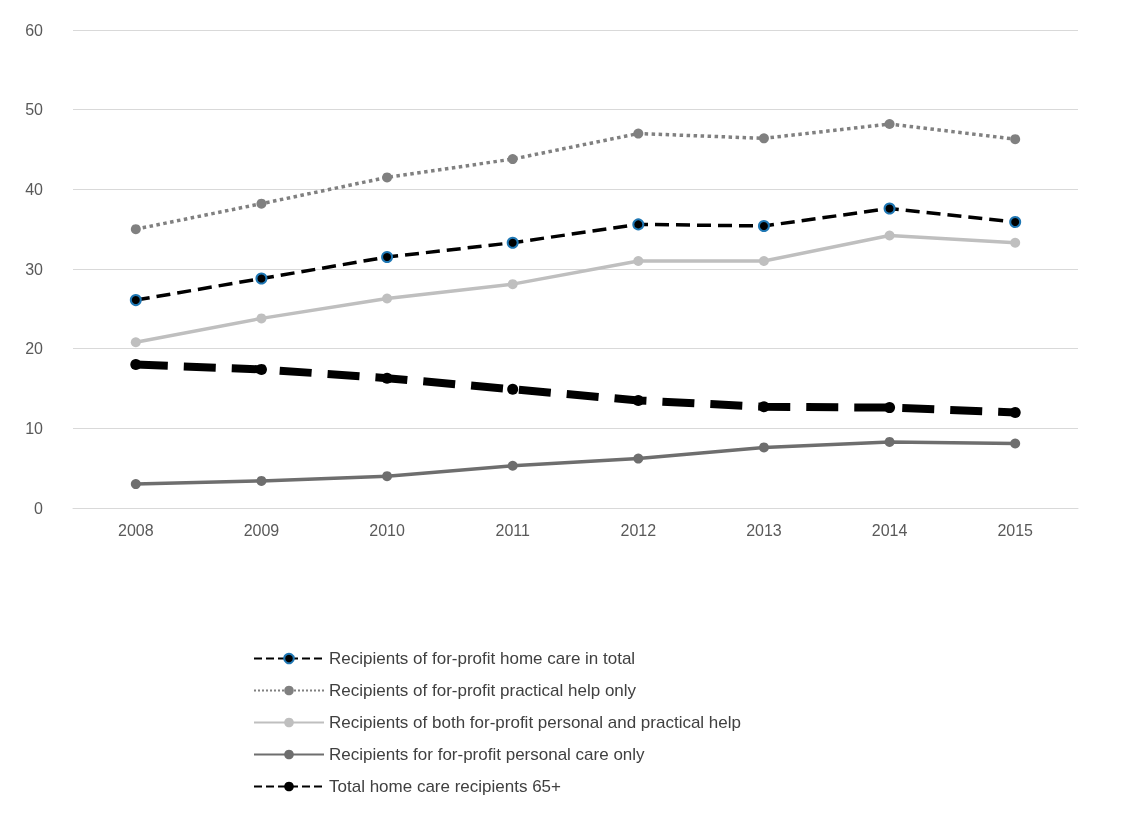 The height and width of the screenshot is (821, 1121). Describe the element at coordinates (34, 189) in the screenshot. I see `y-tick-label: 40` at that location.